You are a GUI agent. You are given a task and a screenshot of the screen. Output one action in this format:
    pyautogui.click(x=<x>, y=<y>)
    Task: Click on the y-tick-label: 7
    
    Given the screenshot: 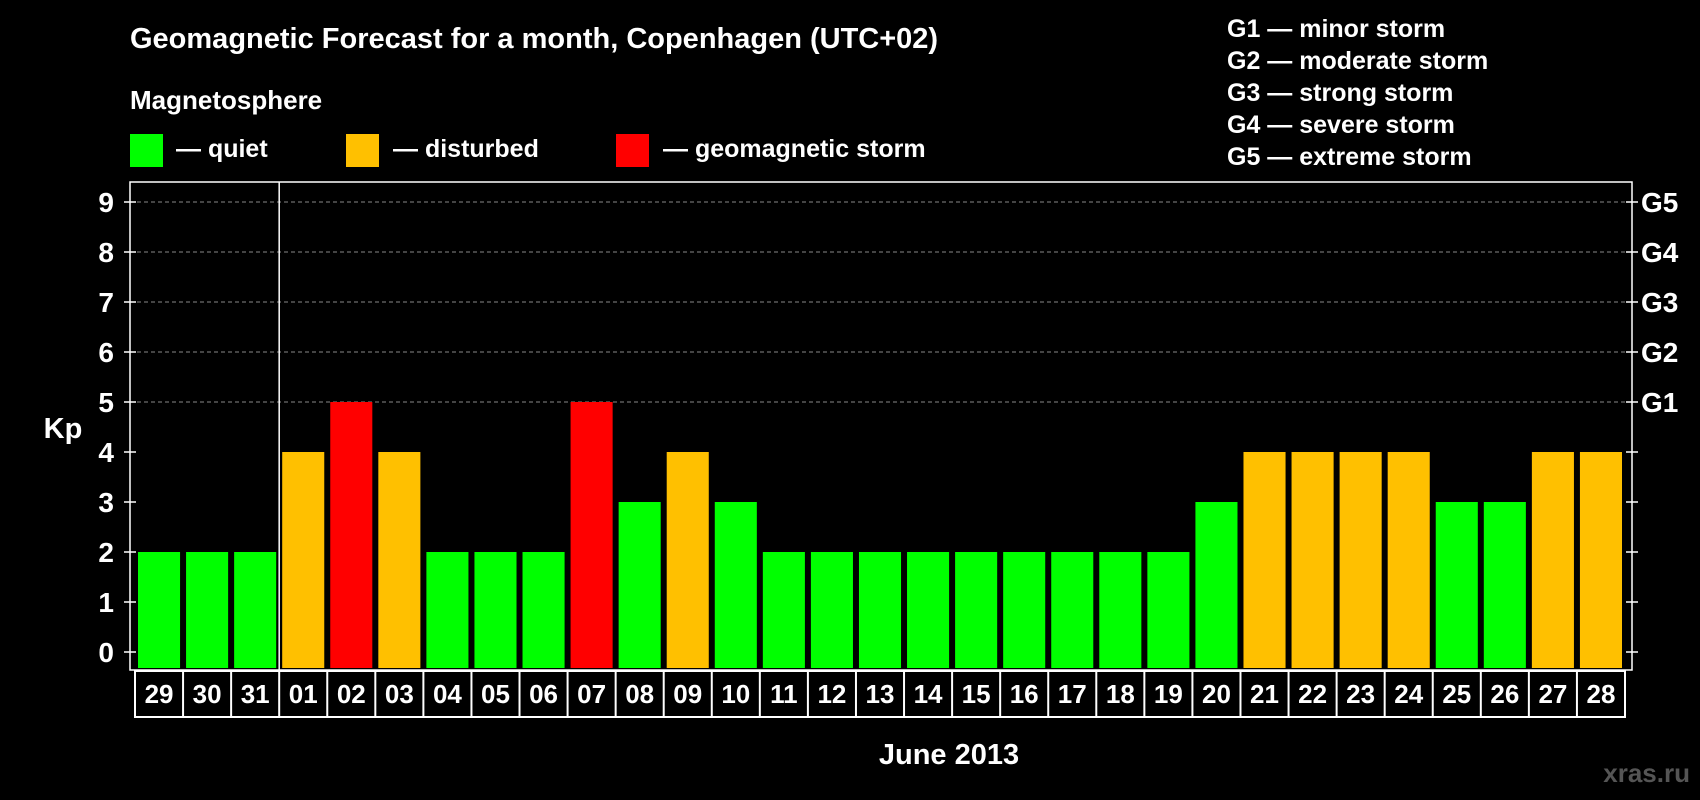 What is the action you would take?
    pyautogui.click(x=106, y=302)
    